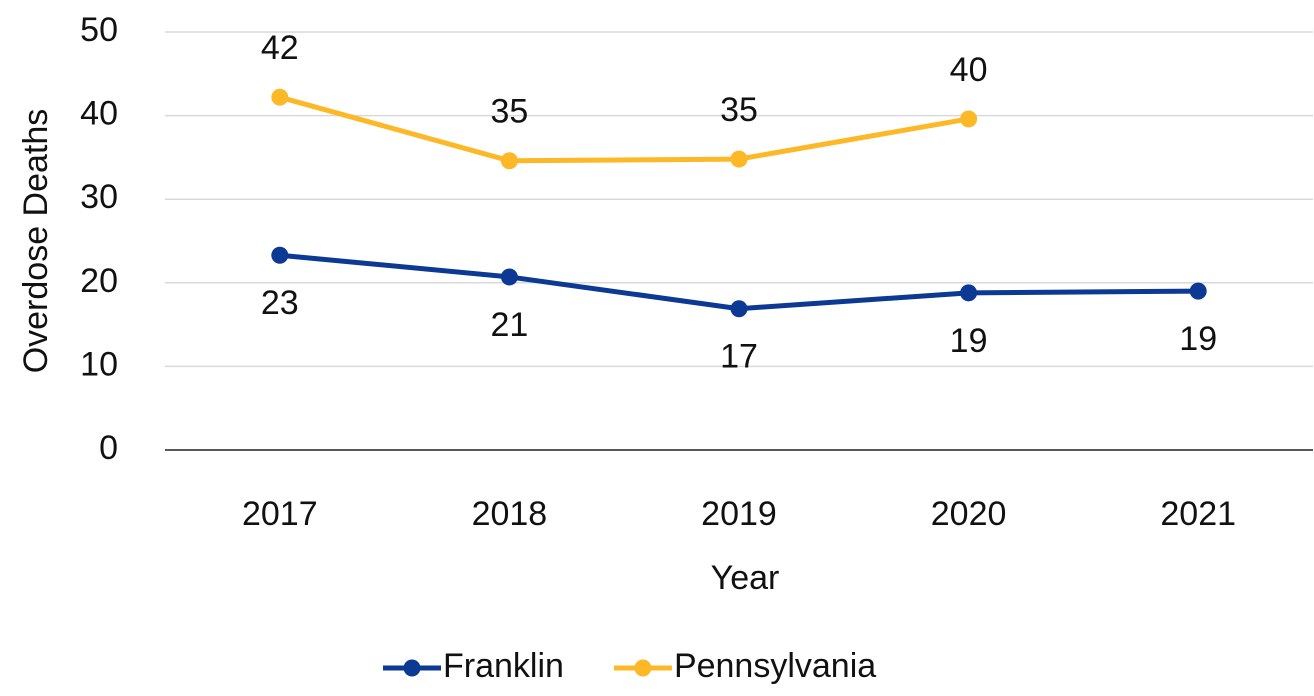 Image resolution: width=1314 pixels, height=696 pixels. Describe the element at coordinates (280, 48) in the screenshot. I see `data-label: 42` at that location.